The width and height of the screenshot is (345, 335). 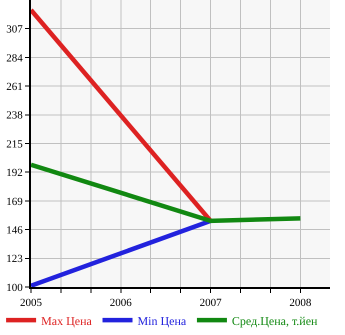 I want to click on y-tick-label: 284, so click(x=15, y=58).